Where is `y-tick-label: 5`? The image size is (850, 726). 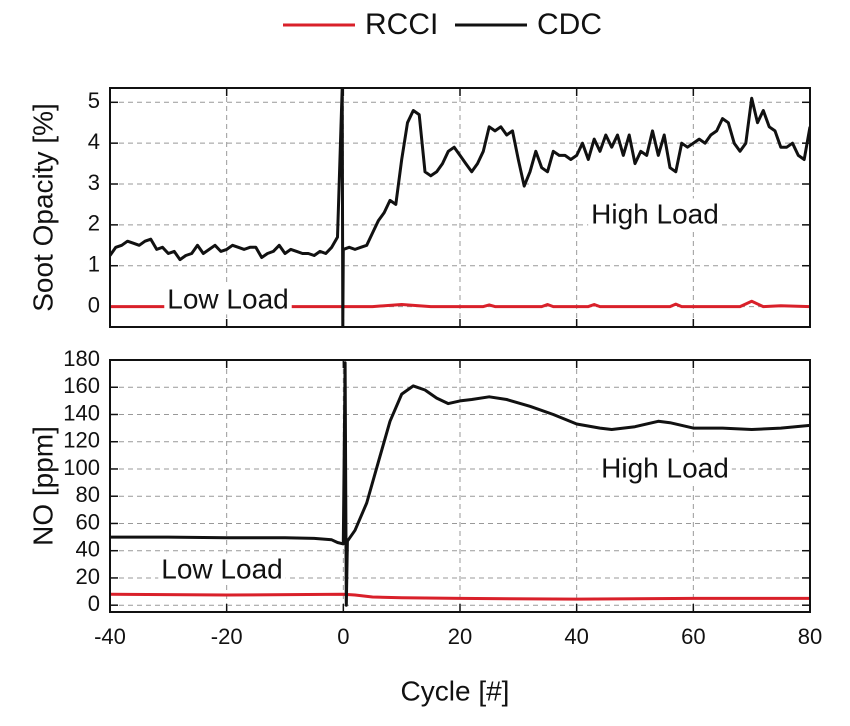
y-tick-label: 5 is located at coordinates (94, 100).